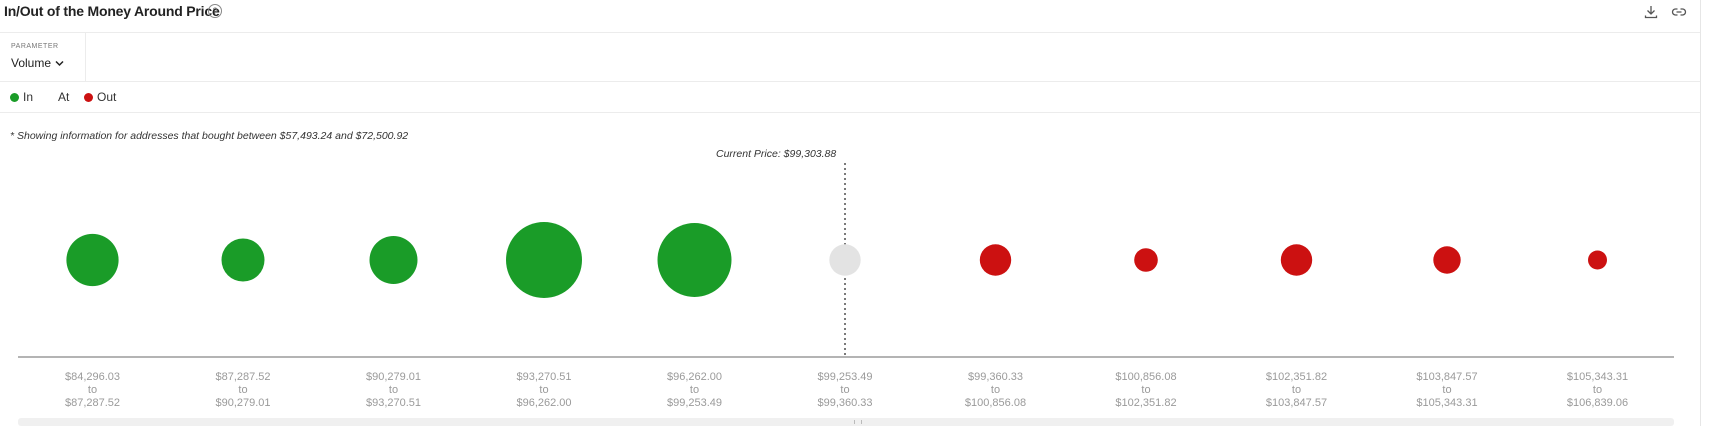 Image resolution: width=1710 pixels, height=426 pixels. Describe the element at coordinates (92, 403) in the screenshot. I see `tick-label-to: $87,287.52` at that location.